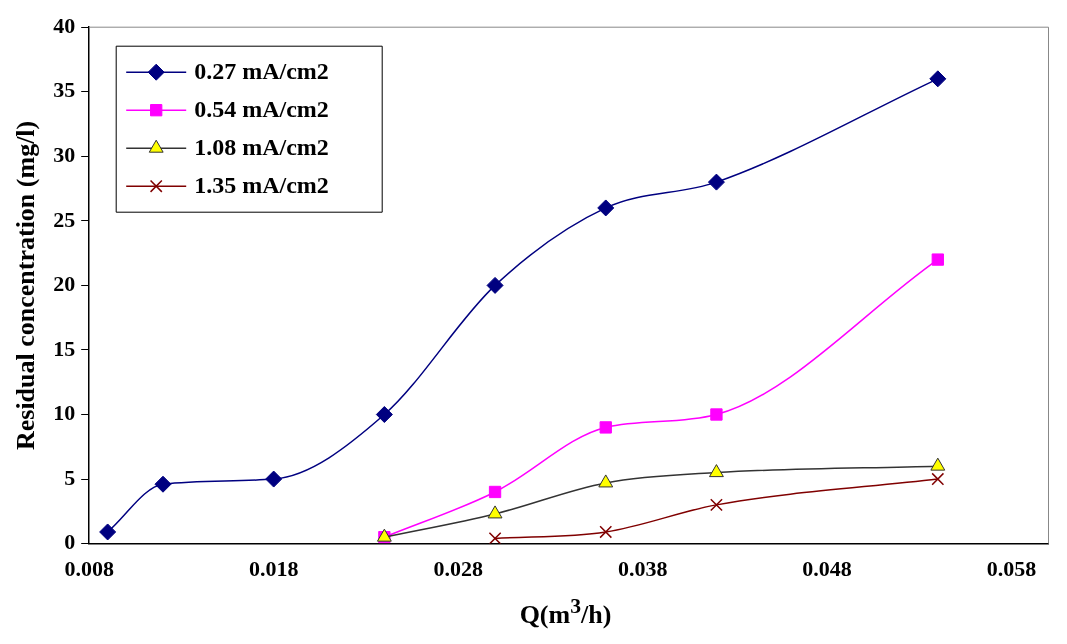 The height and width of the screenshot is (644, 1067). Describe the element at coordinates (64, 219) in the screenshot. I see `y-tick-label: 25` at that location.